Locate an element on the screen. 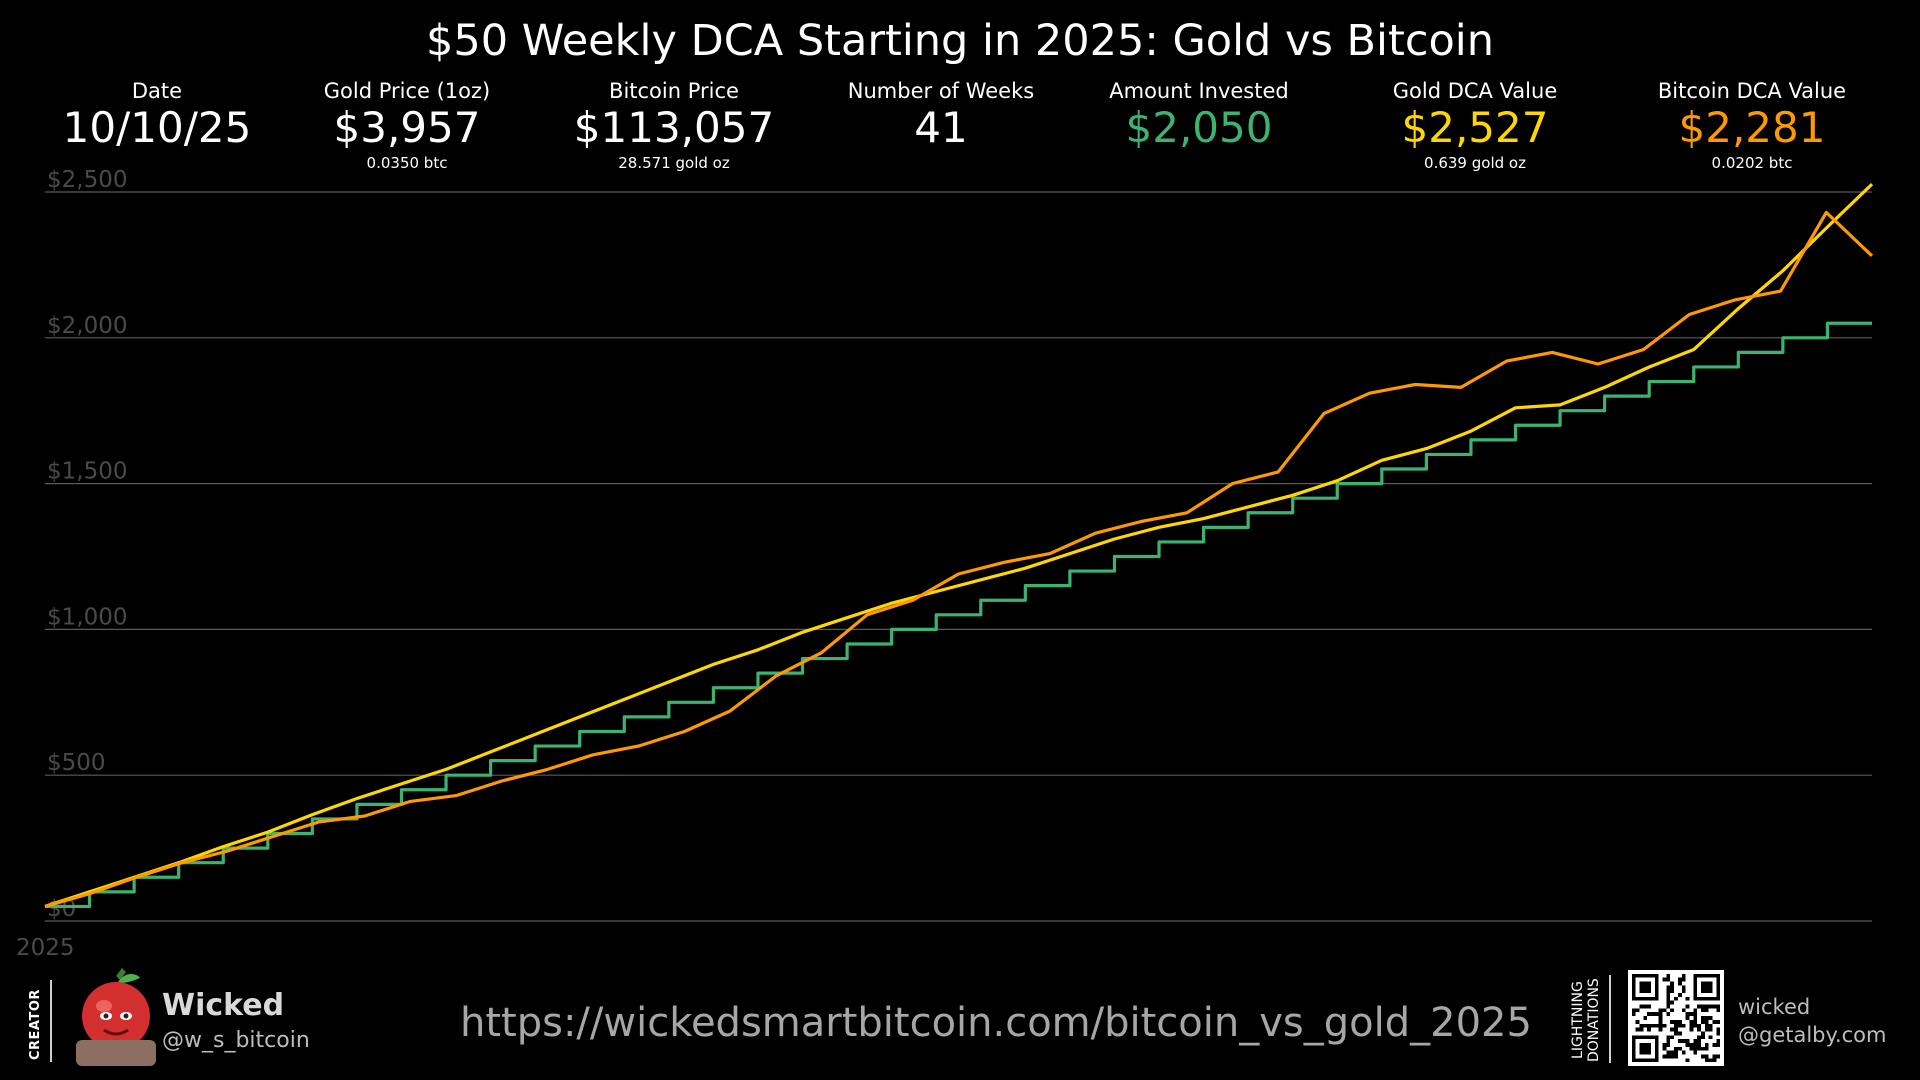  stat-label: Number of Weeks is located at coordinates (941, 91).